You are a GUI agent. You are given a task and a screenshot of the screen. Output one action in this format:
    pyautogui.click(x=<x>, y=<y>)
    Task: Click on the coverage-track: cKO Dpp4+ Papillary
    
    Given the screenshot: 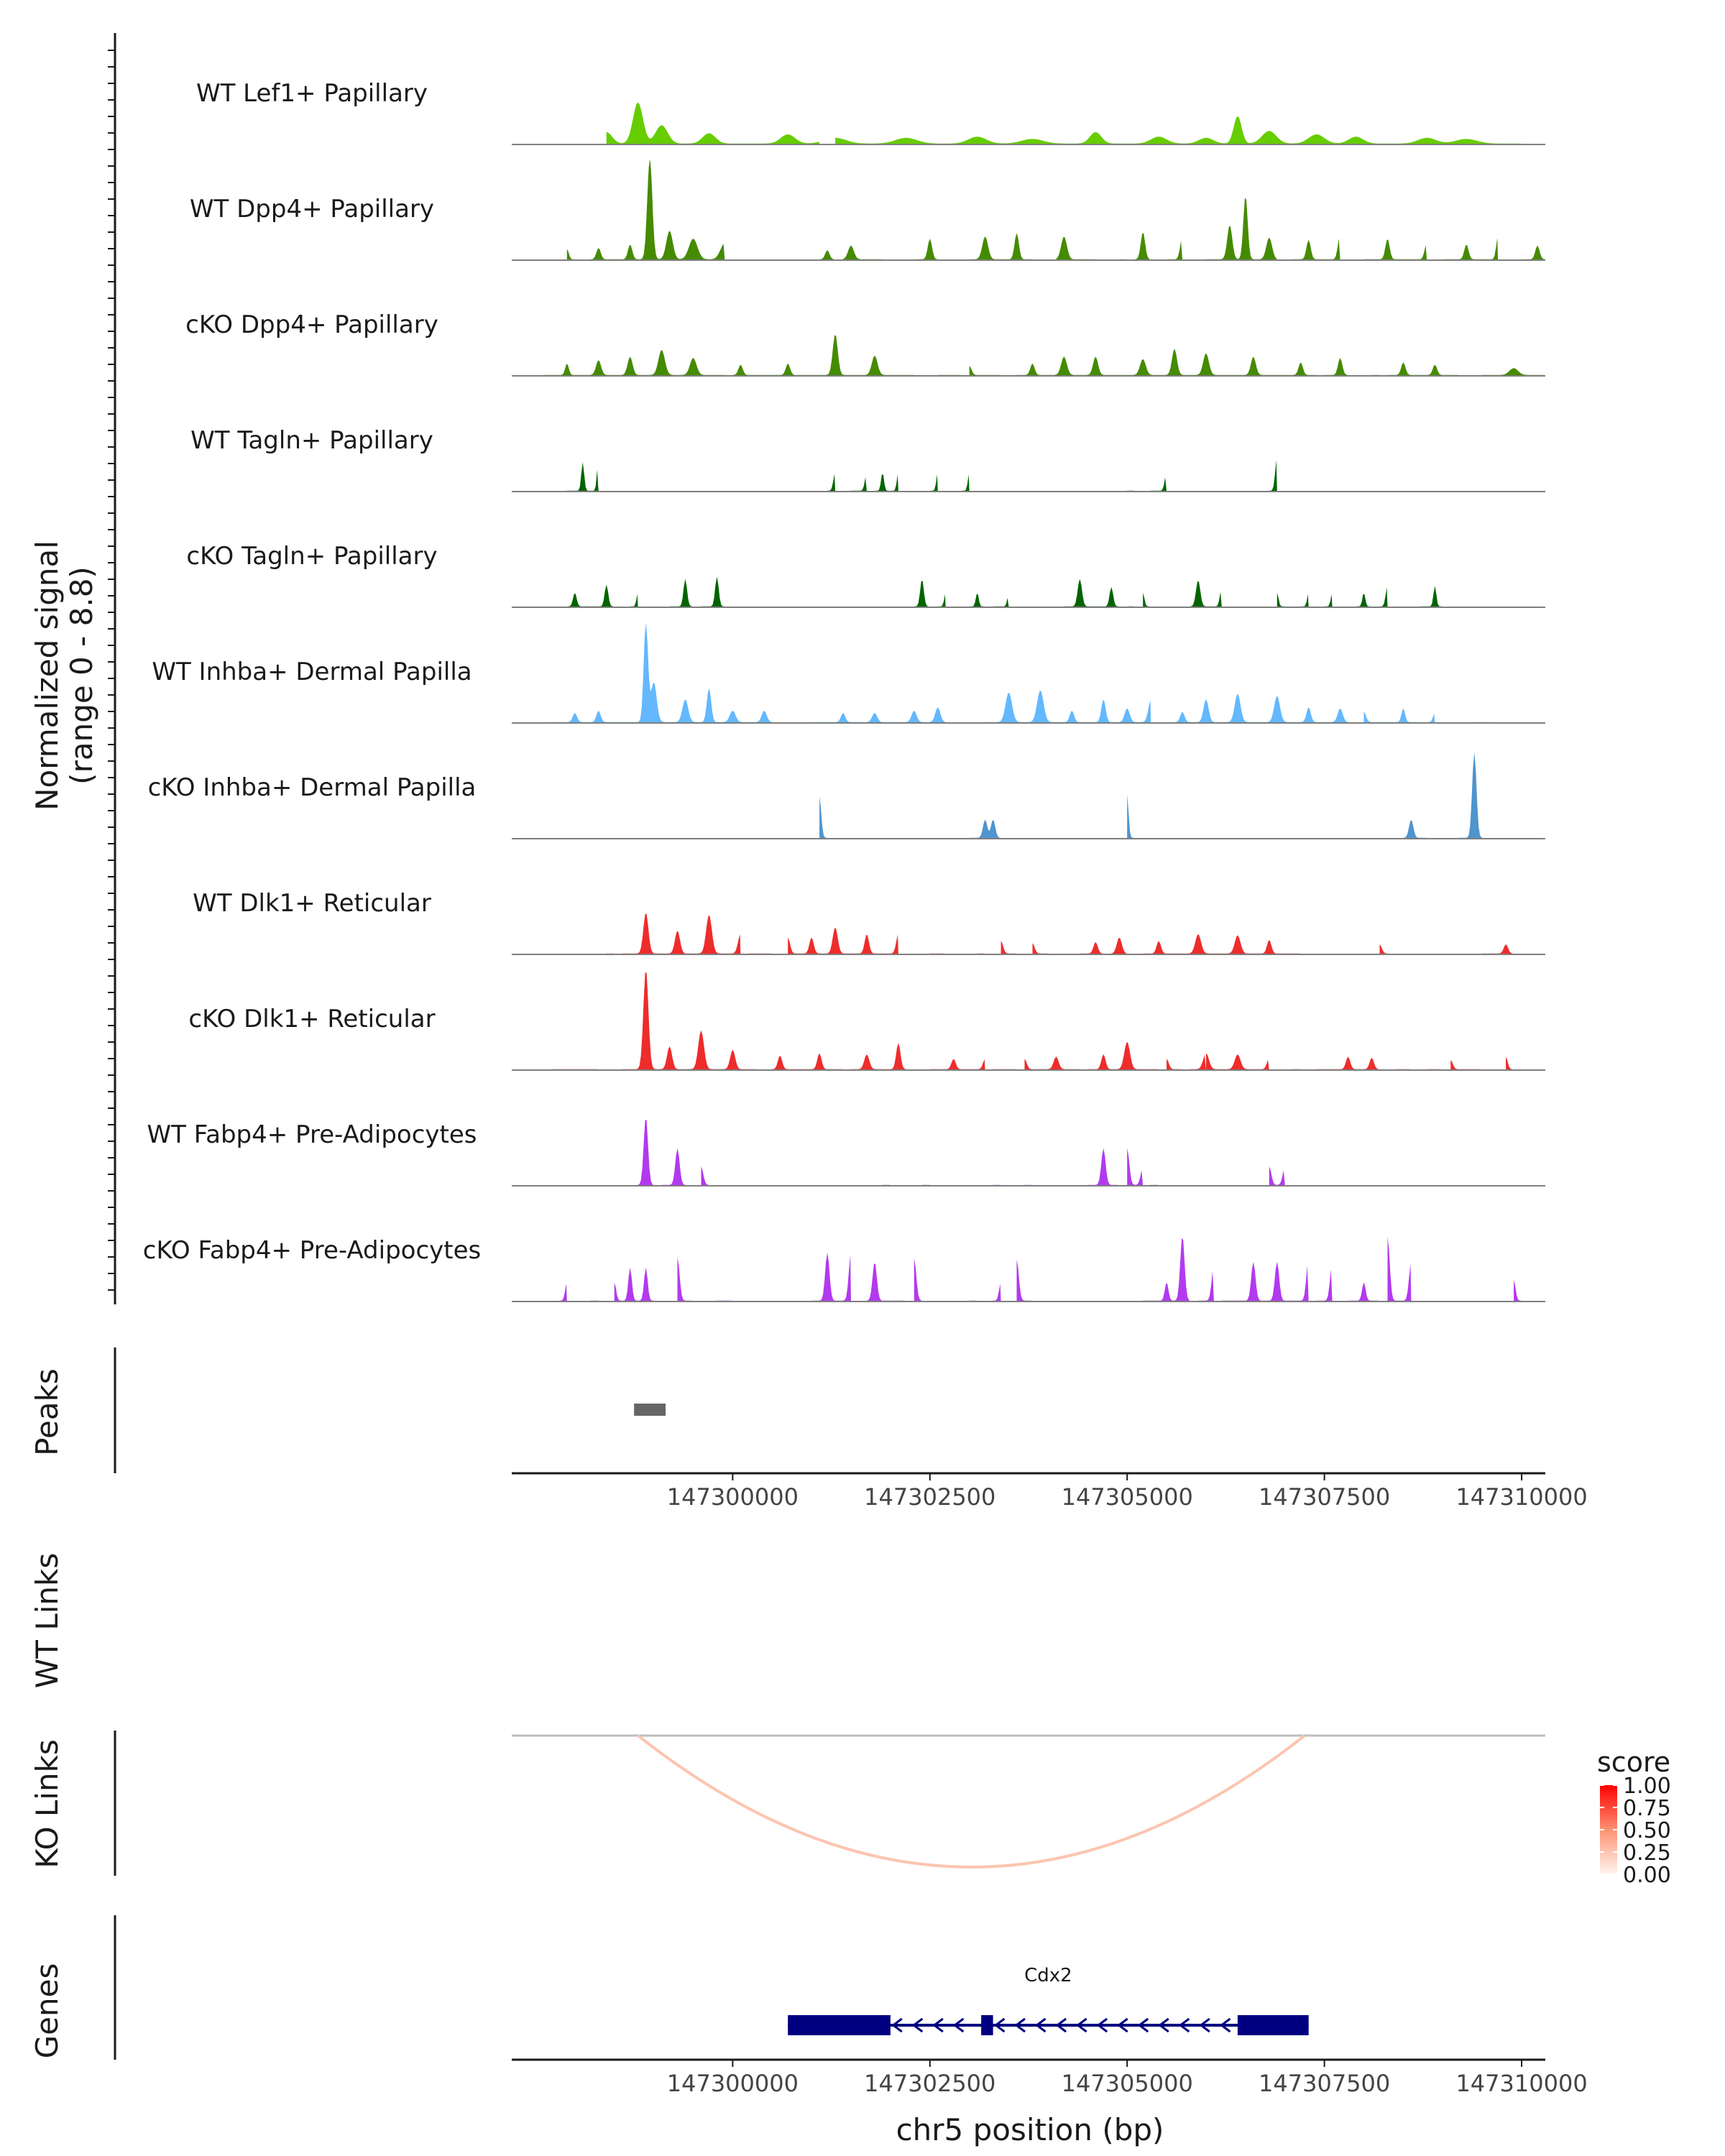 What is the action you would take?
    pyautogui.click(x=865, y=343)
    